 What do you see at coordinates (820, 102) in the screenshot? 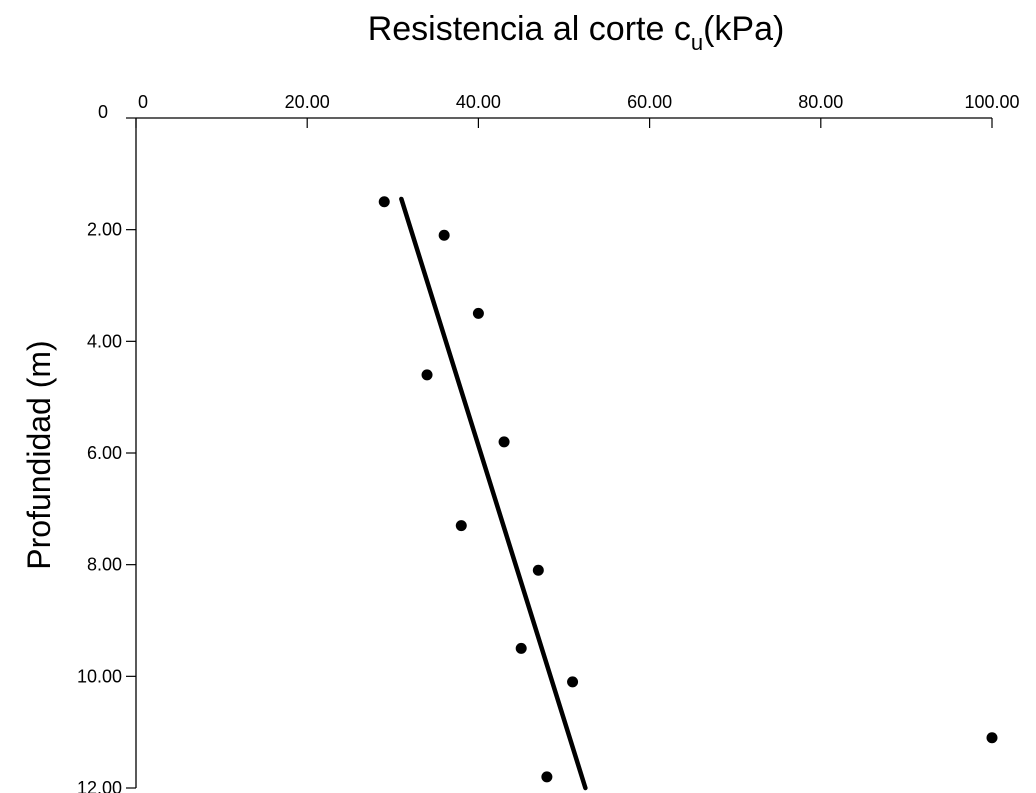
I see `x-tick-label: 80.00` at bounding box center [820, 102].